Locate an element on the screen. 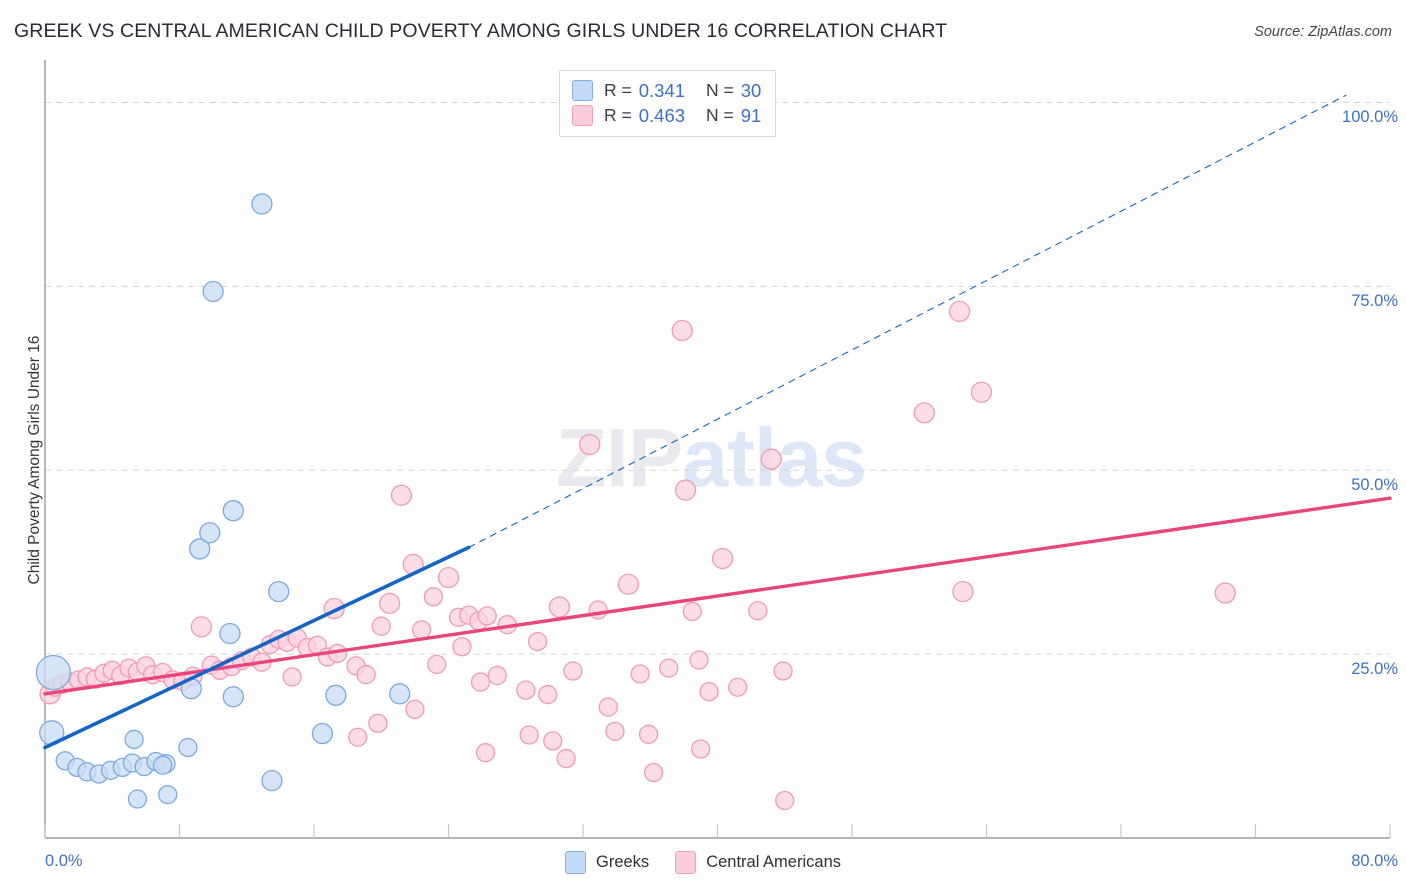 The width and height of the screenshot is (1406, 892). r-value-central-americans: 0.463 is located at coordinates (662, 115).